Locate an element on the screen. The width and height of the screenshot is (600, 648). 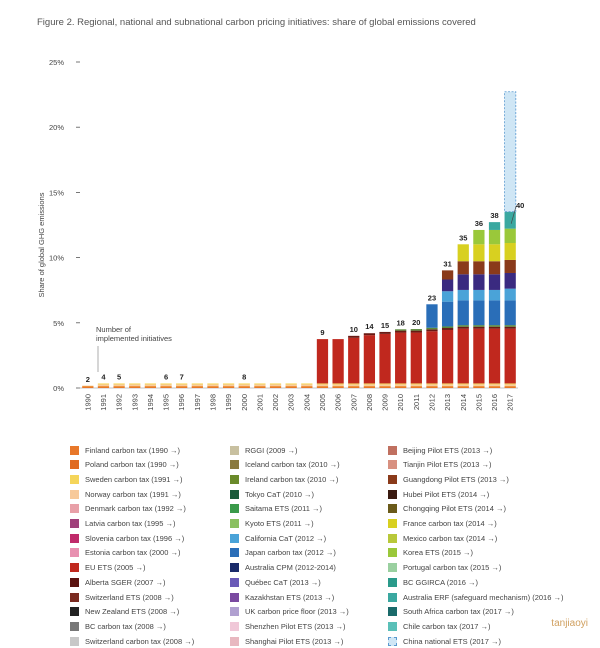
legend-item: Ireland carbon tax (2010 →) is located at coordinates (284, 479).